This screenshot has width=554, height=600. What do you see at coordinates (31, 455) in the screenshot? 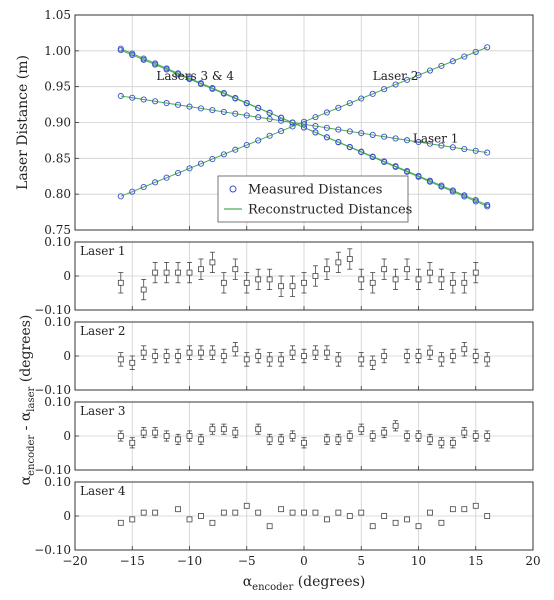
I see `residual-y-label-part: encoder` at bounding box center [31, 455].